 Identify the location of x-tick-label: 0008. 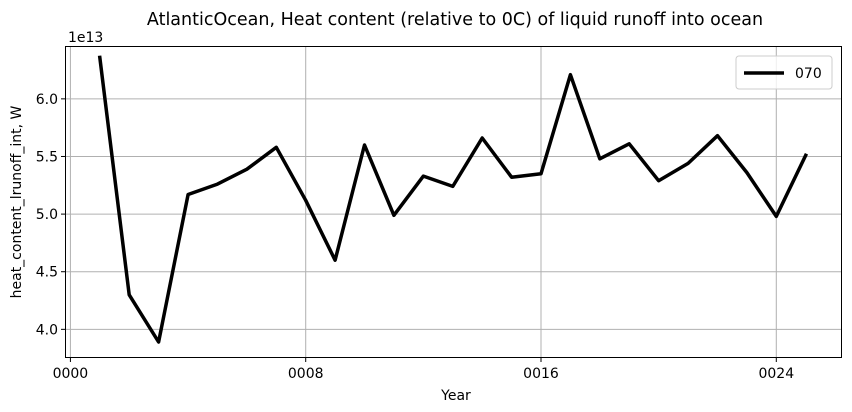
(306, 374).